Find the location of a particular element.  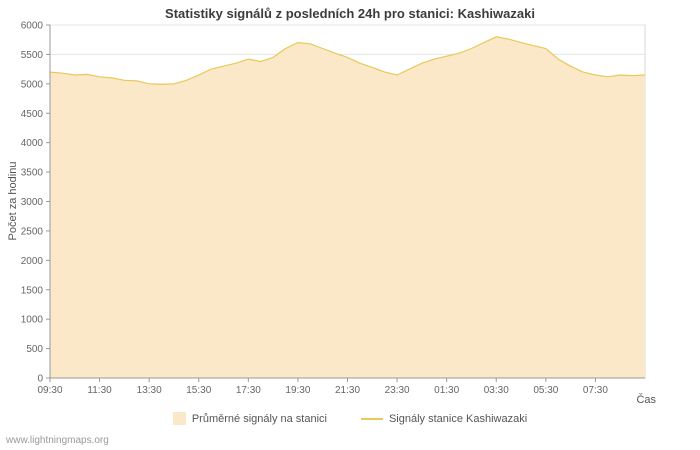

svg-text: 3500 is located at coordinates (32, 173).